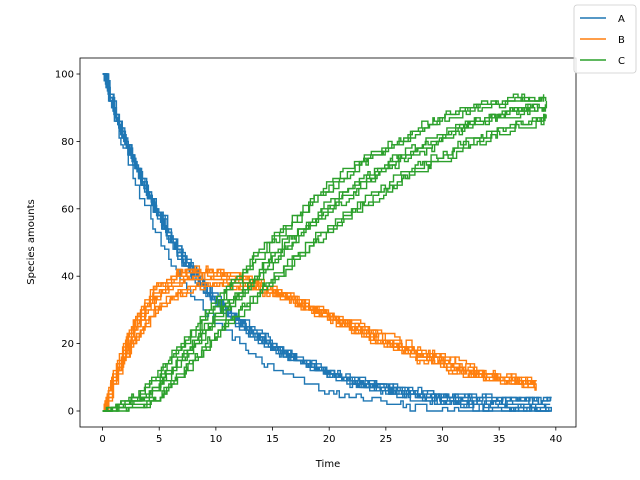 The image size is (640, 480). Describe the element at coordinates (67, 142) in the screenshot. I see `y-tick-label: 80` at that location.